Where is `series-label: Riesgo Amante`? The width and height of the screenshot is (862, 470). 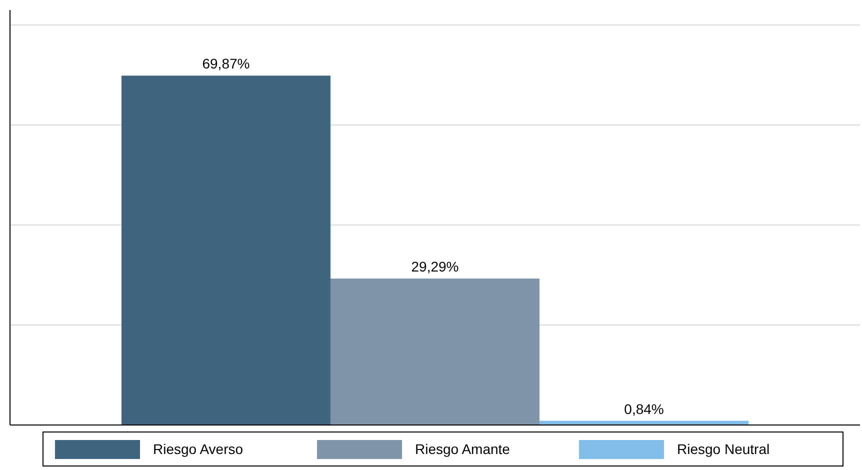 series-label: Riesgo Amante is located at coordinates (462, 449).